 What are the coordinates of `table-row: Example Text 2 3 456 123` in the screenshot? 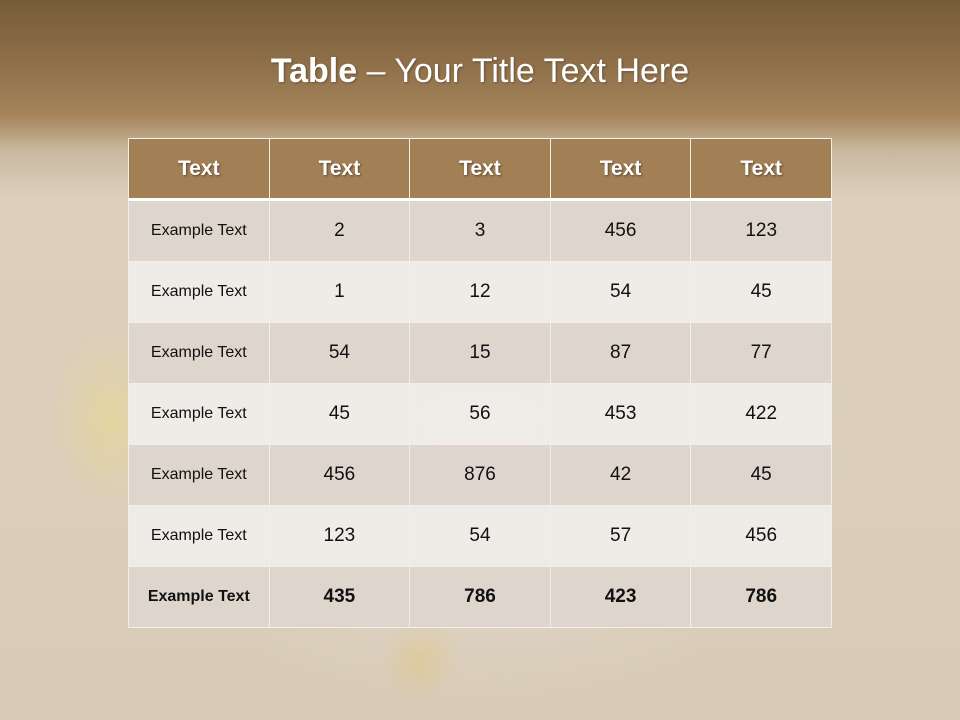 It's located at (480, 230).